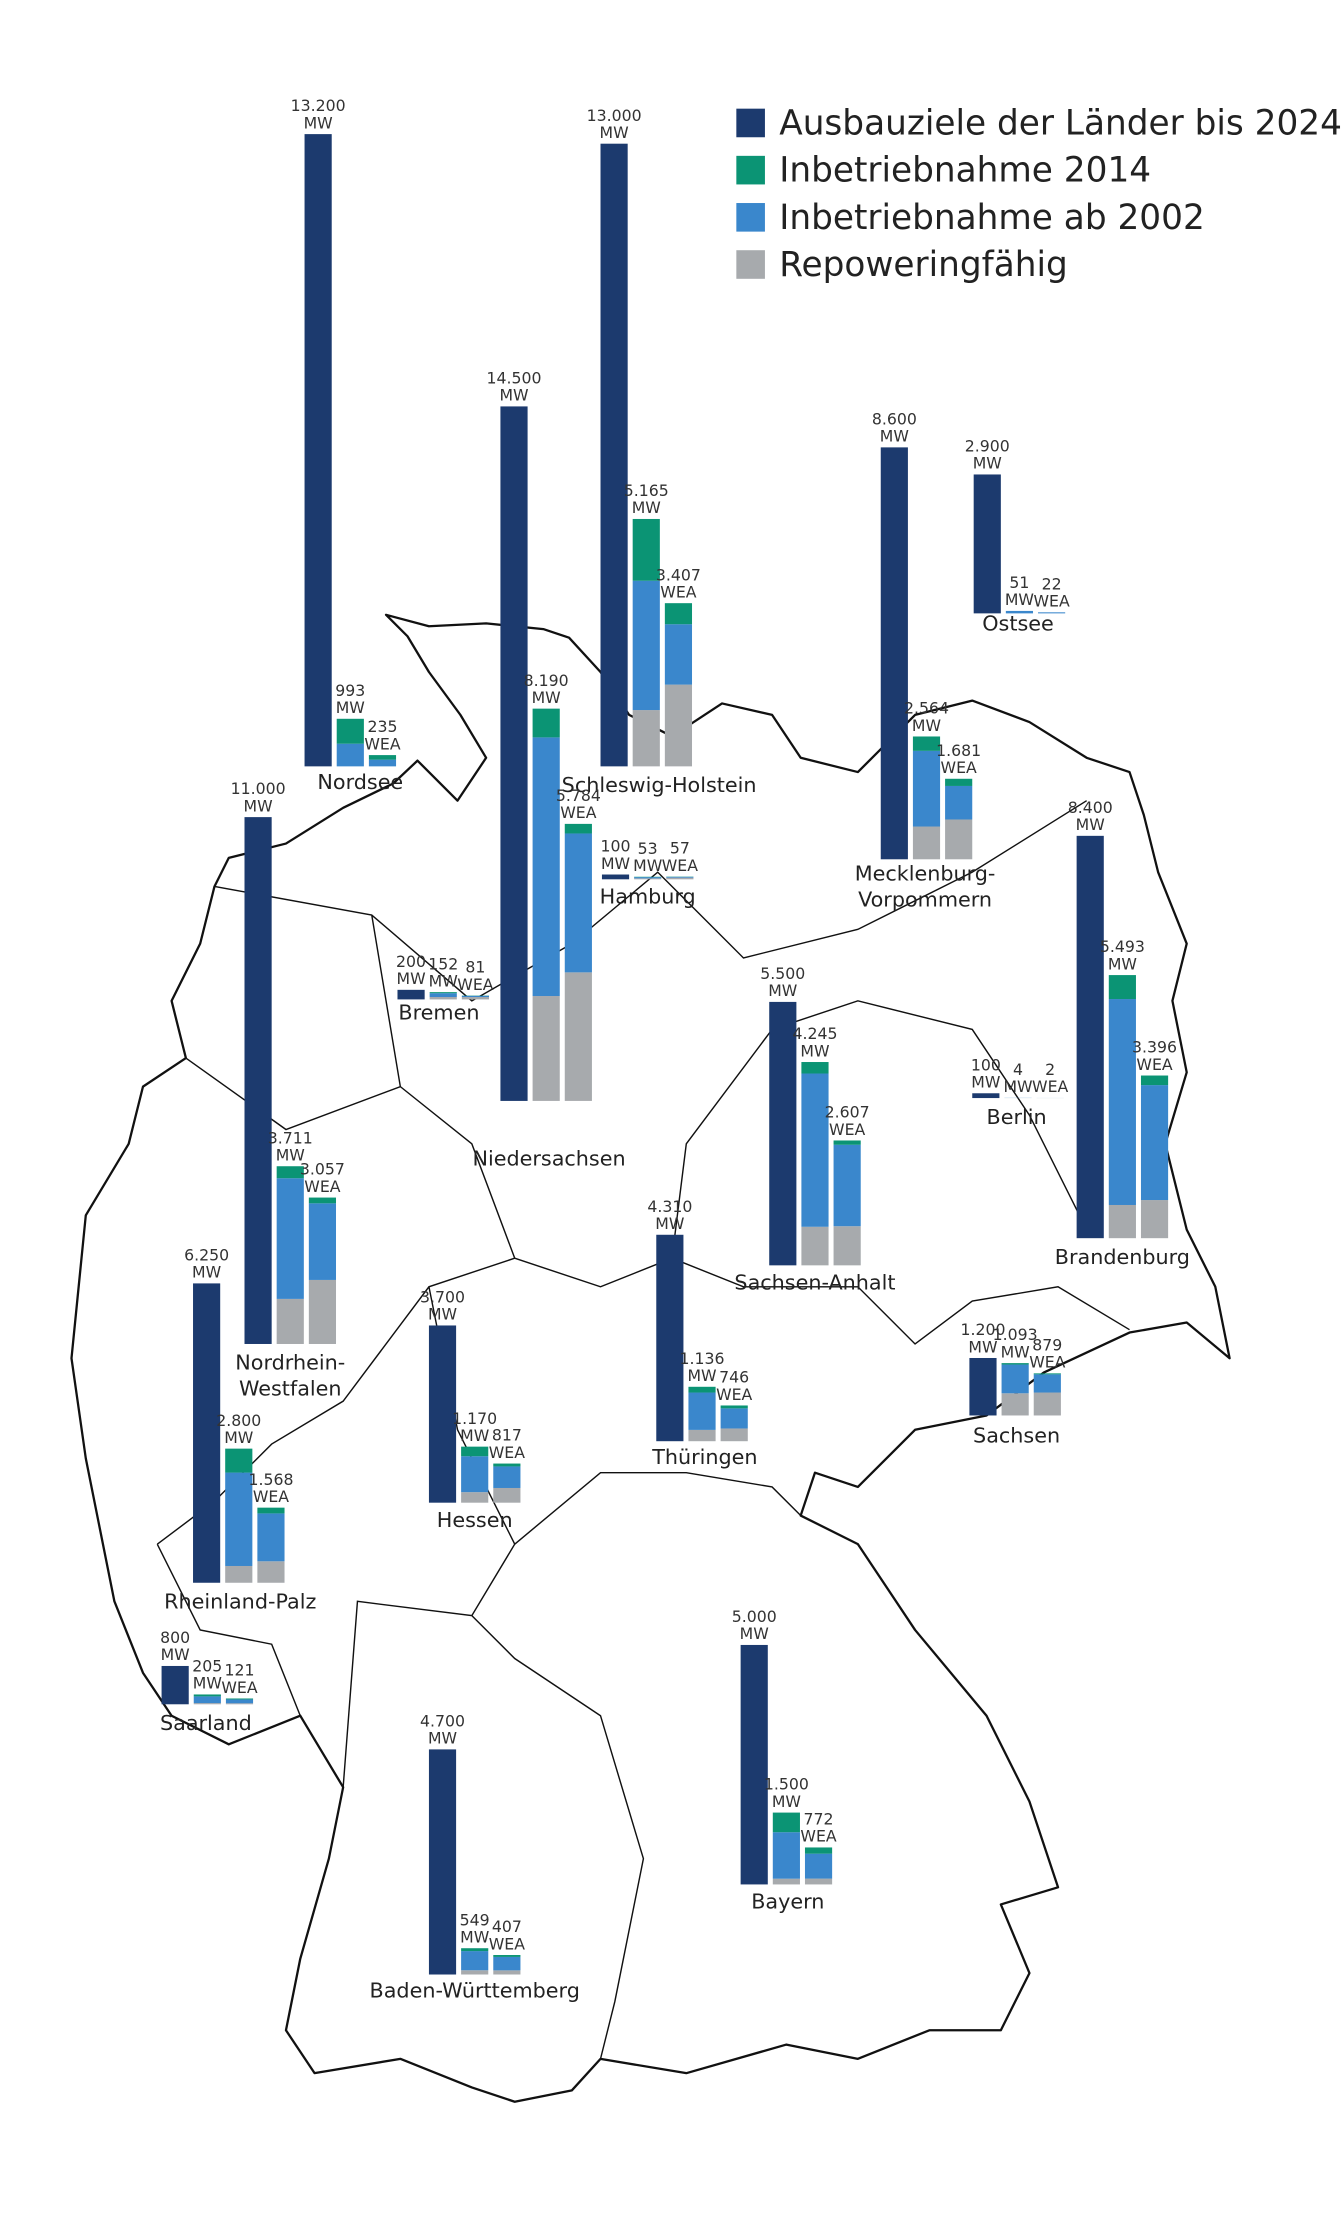 This screenshot has height=2219, width=1344. I want to click on value-label: 5.493, so click(1122, 946).